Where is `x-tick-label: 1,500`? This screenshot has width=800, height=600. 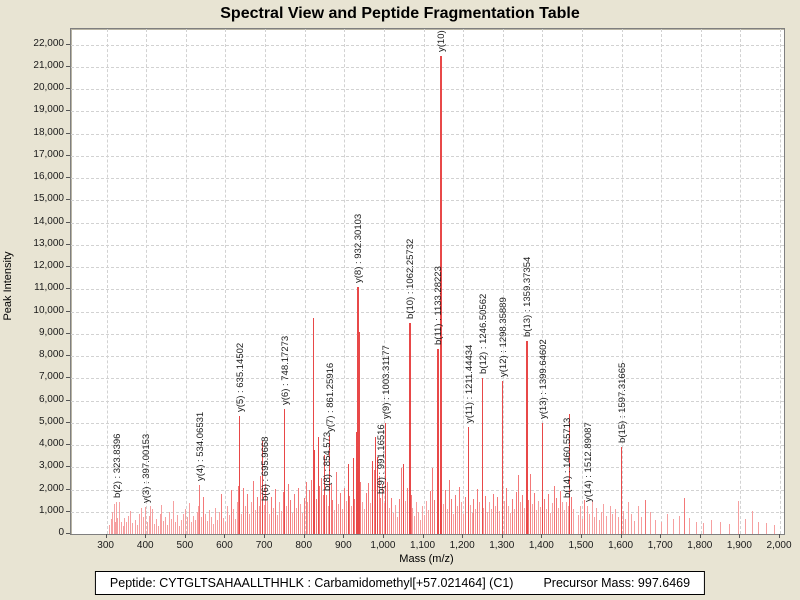
x-tick-label: 1,500 is located at coordinates (581, 545).